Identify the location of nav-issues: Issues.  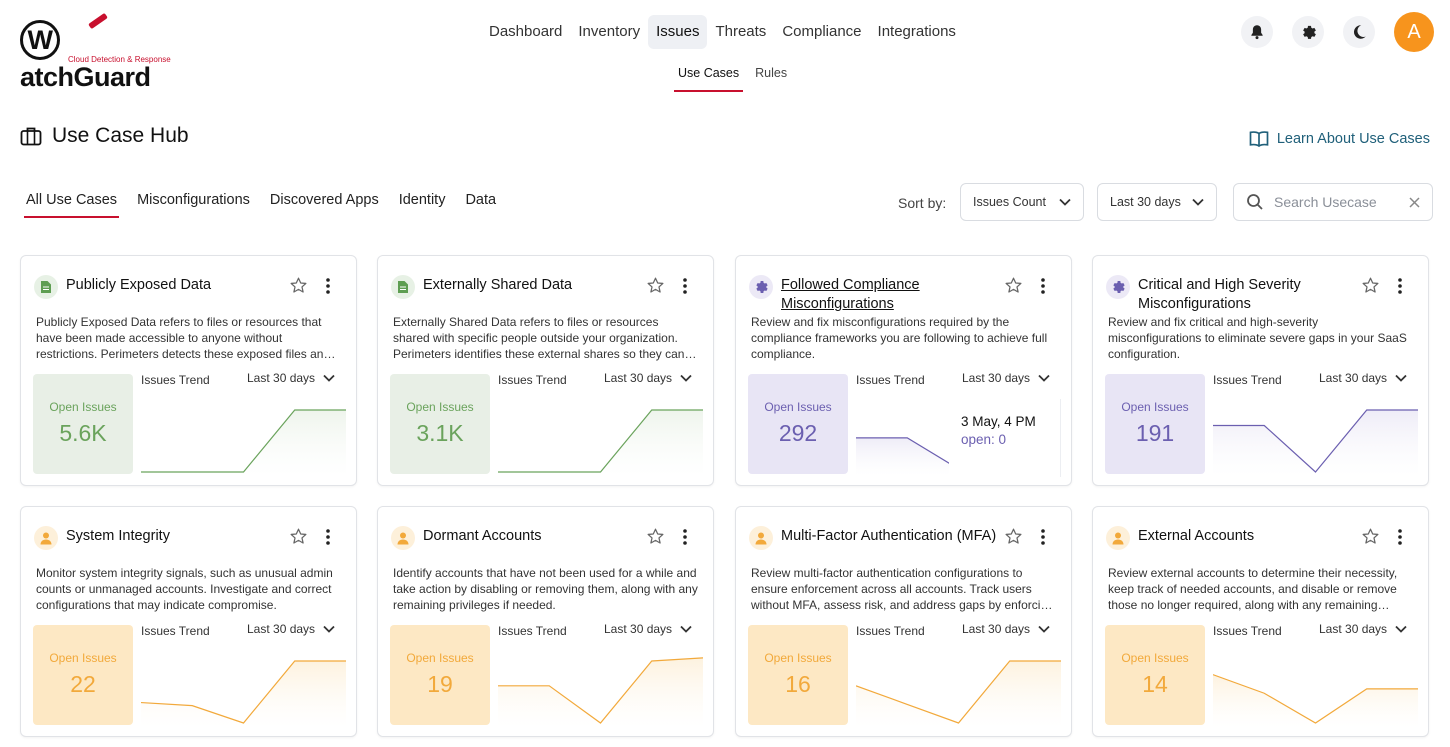
(678, 32).